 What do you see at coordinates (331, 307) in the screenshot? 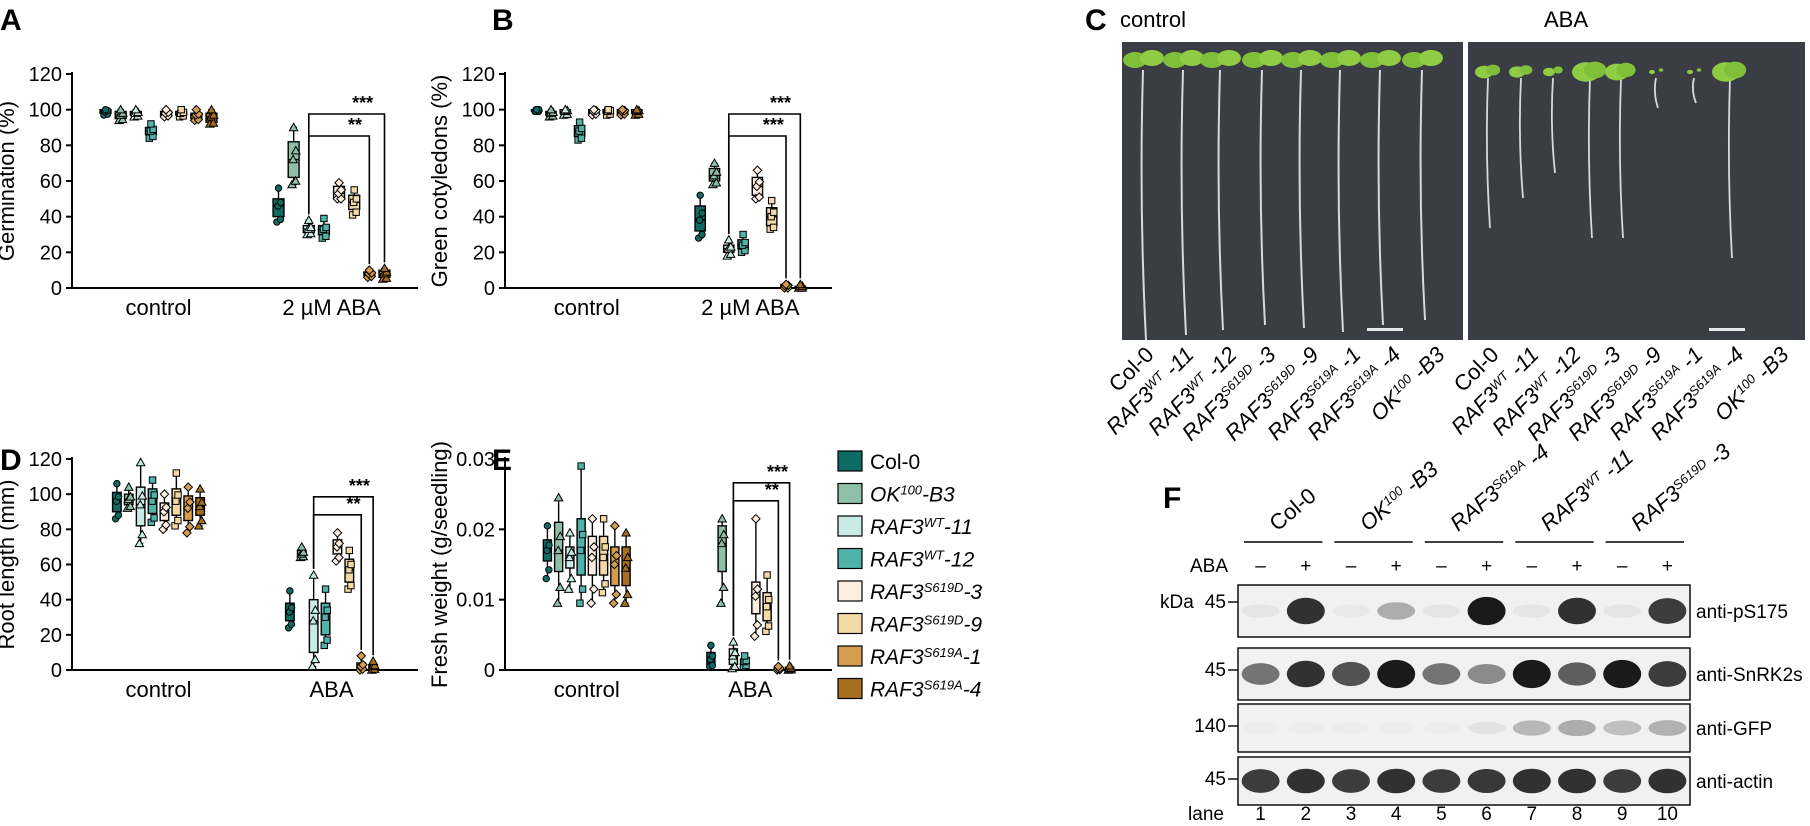
I see `group-label-a: 2 µM ABA` at bounding box center [331, 307].